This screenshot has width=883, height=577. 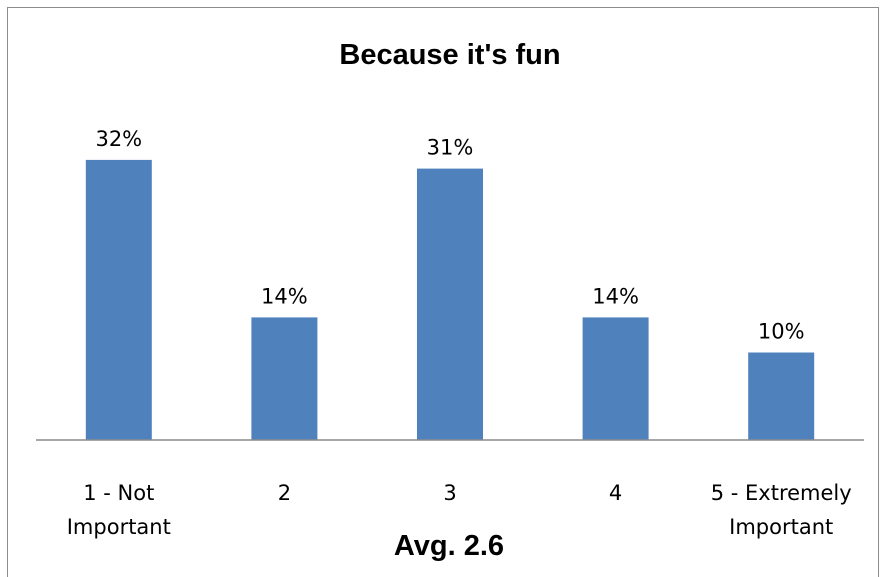 I want to click on data-label-5: 10%, so click(x=781, y=332).